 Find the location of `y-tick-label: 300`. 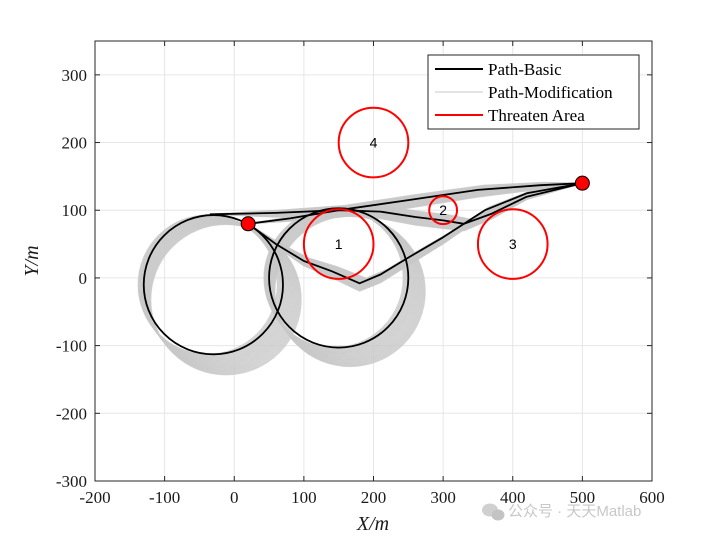

y-tick-label: 300 is located at coordinates (75, 75).